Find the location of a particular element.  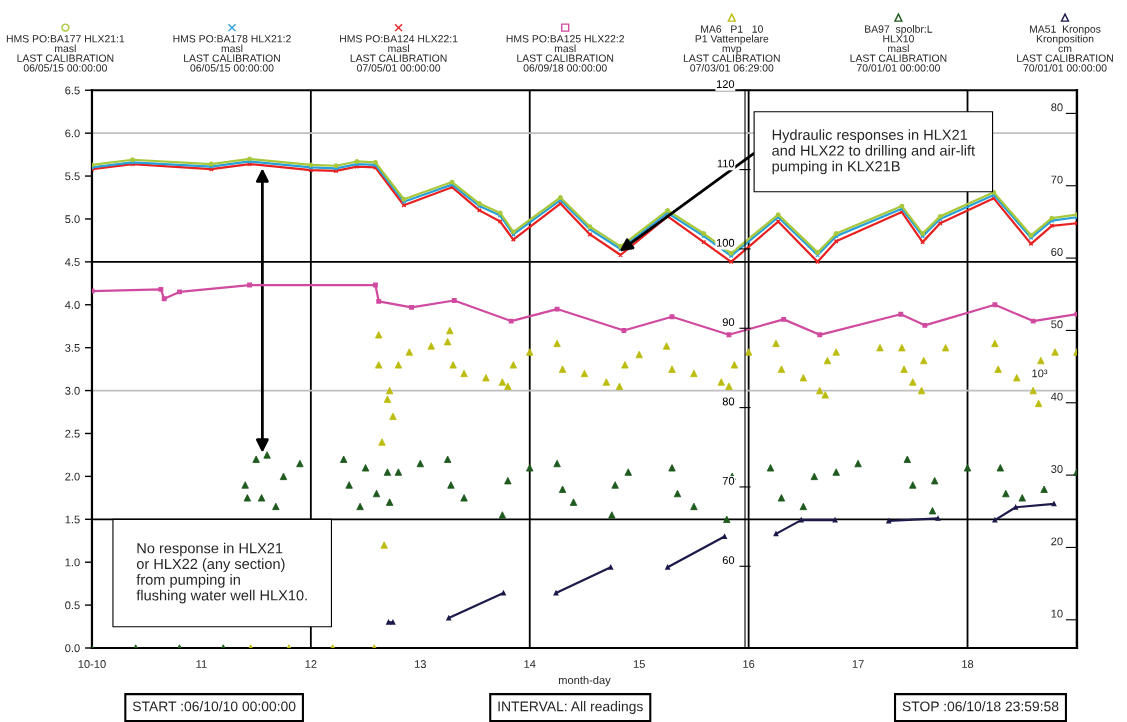

y3-tick-label: 100 is located at coordinates (725, 242).